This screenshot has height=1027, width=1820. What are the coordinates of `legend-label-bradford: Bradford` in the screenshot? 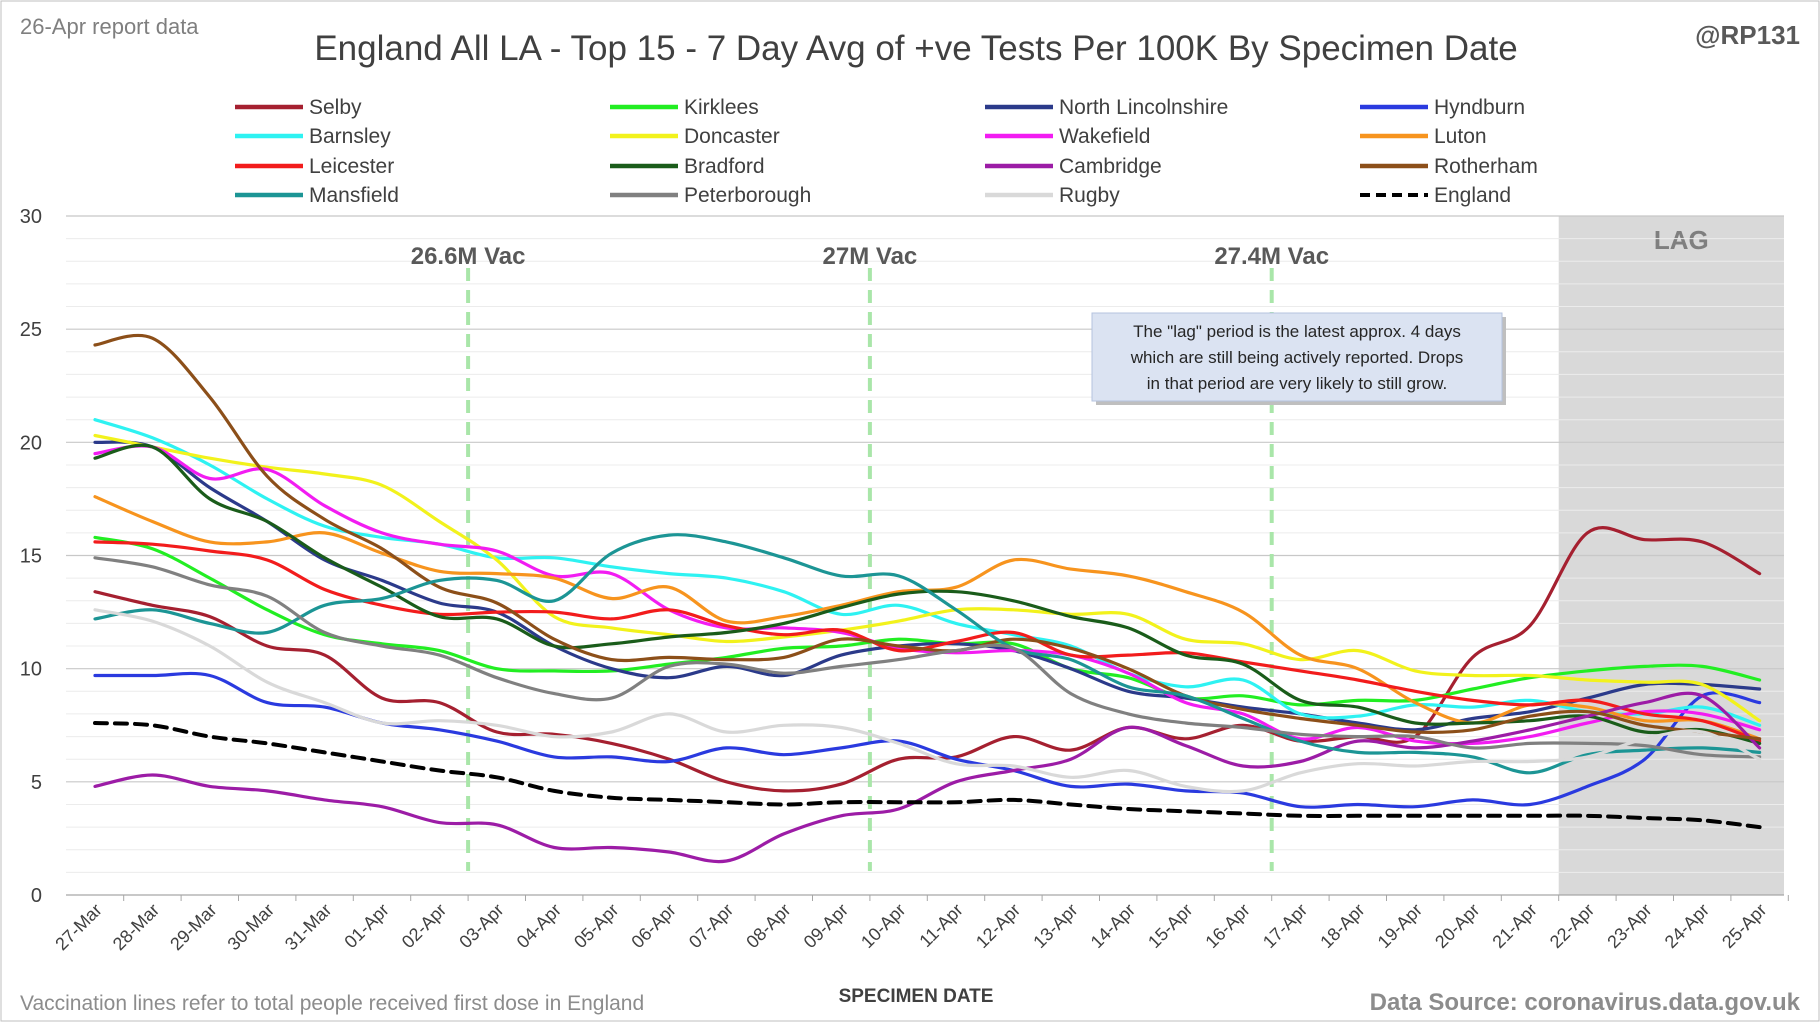 It's located at (724, 166).